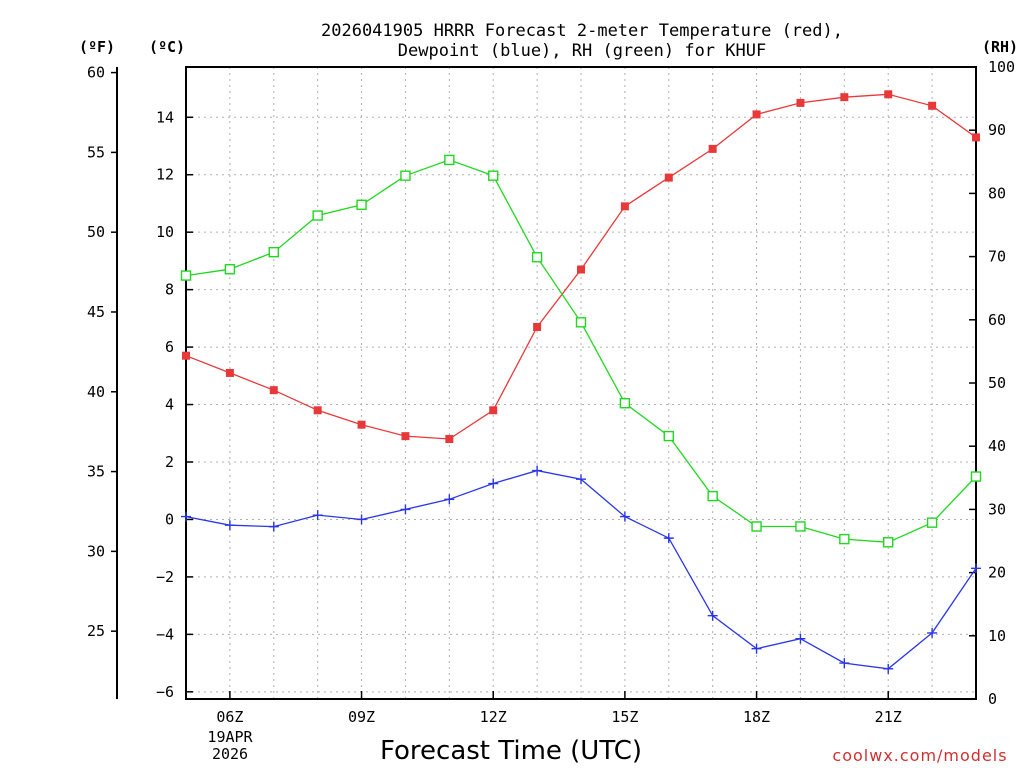 The width and height of the screenshot is (1024, 768). I want to click on fahrenheit-tick-label: 35, so click(96, 472).